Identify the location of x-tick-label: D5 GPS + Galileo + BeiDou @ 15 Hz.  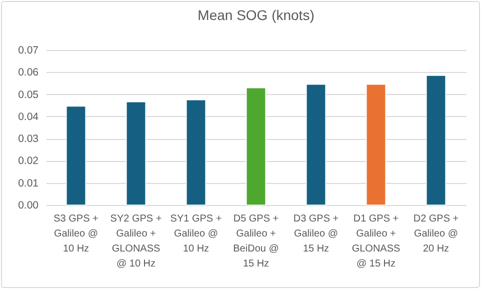
(256, 242).